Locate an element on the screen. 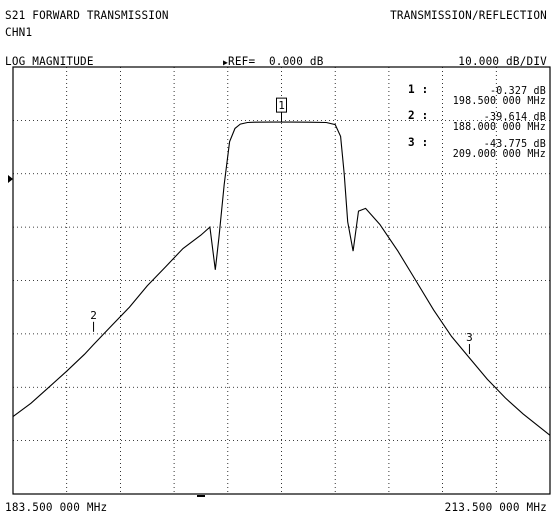 The width and height of the screenshot is (552, 522). marker-3-value: -43.775 dB is located at coordinates (514, 144).